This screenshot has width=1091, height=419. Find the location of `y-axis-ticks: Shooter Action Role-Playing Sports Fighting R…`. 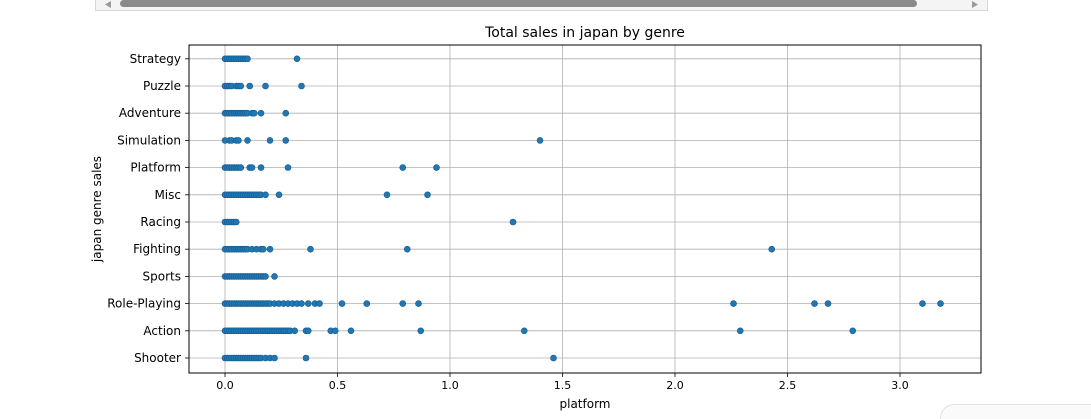

y-axis-ticks: Shooter Action Role-Playing Sports Fighting R… is located at coordinates (148, 208).